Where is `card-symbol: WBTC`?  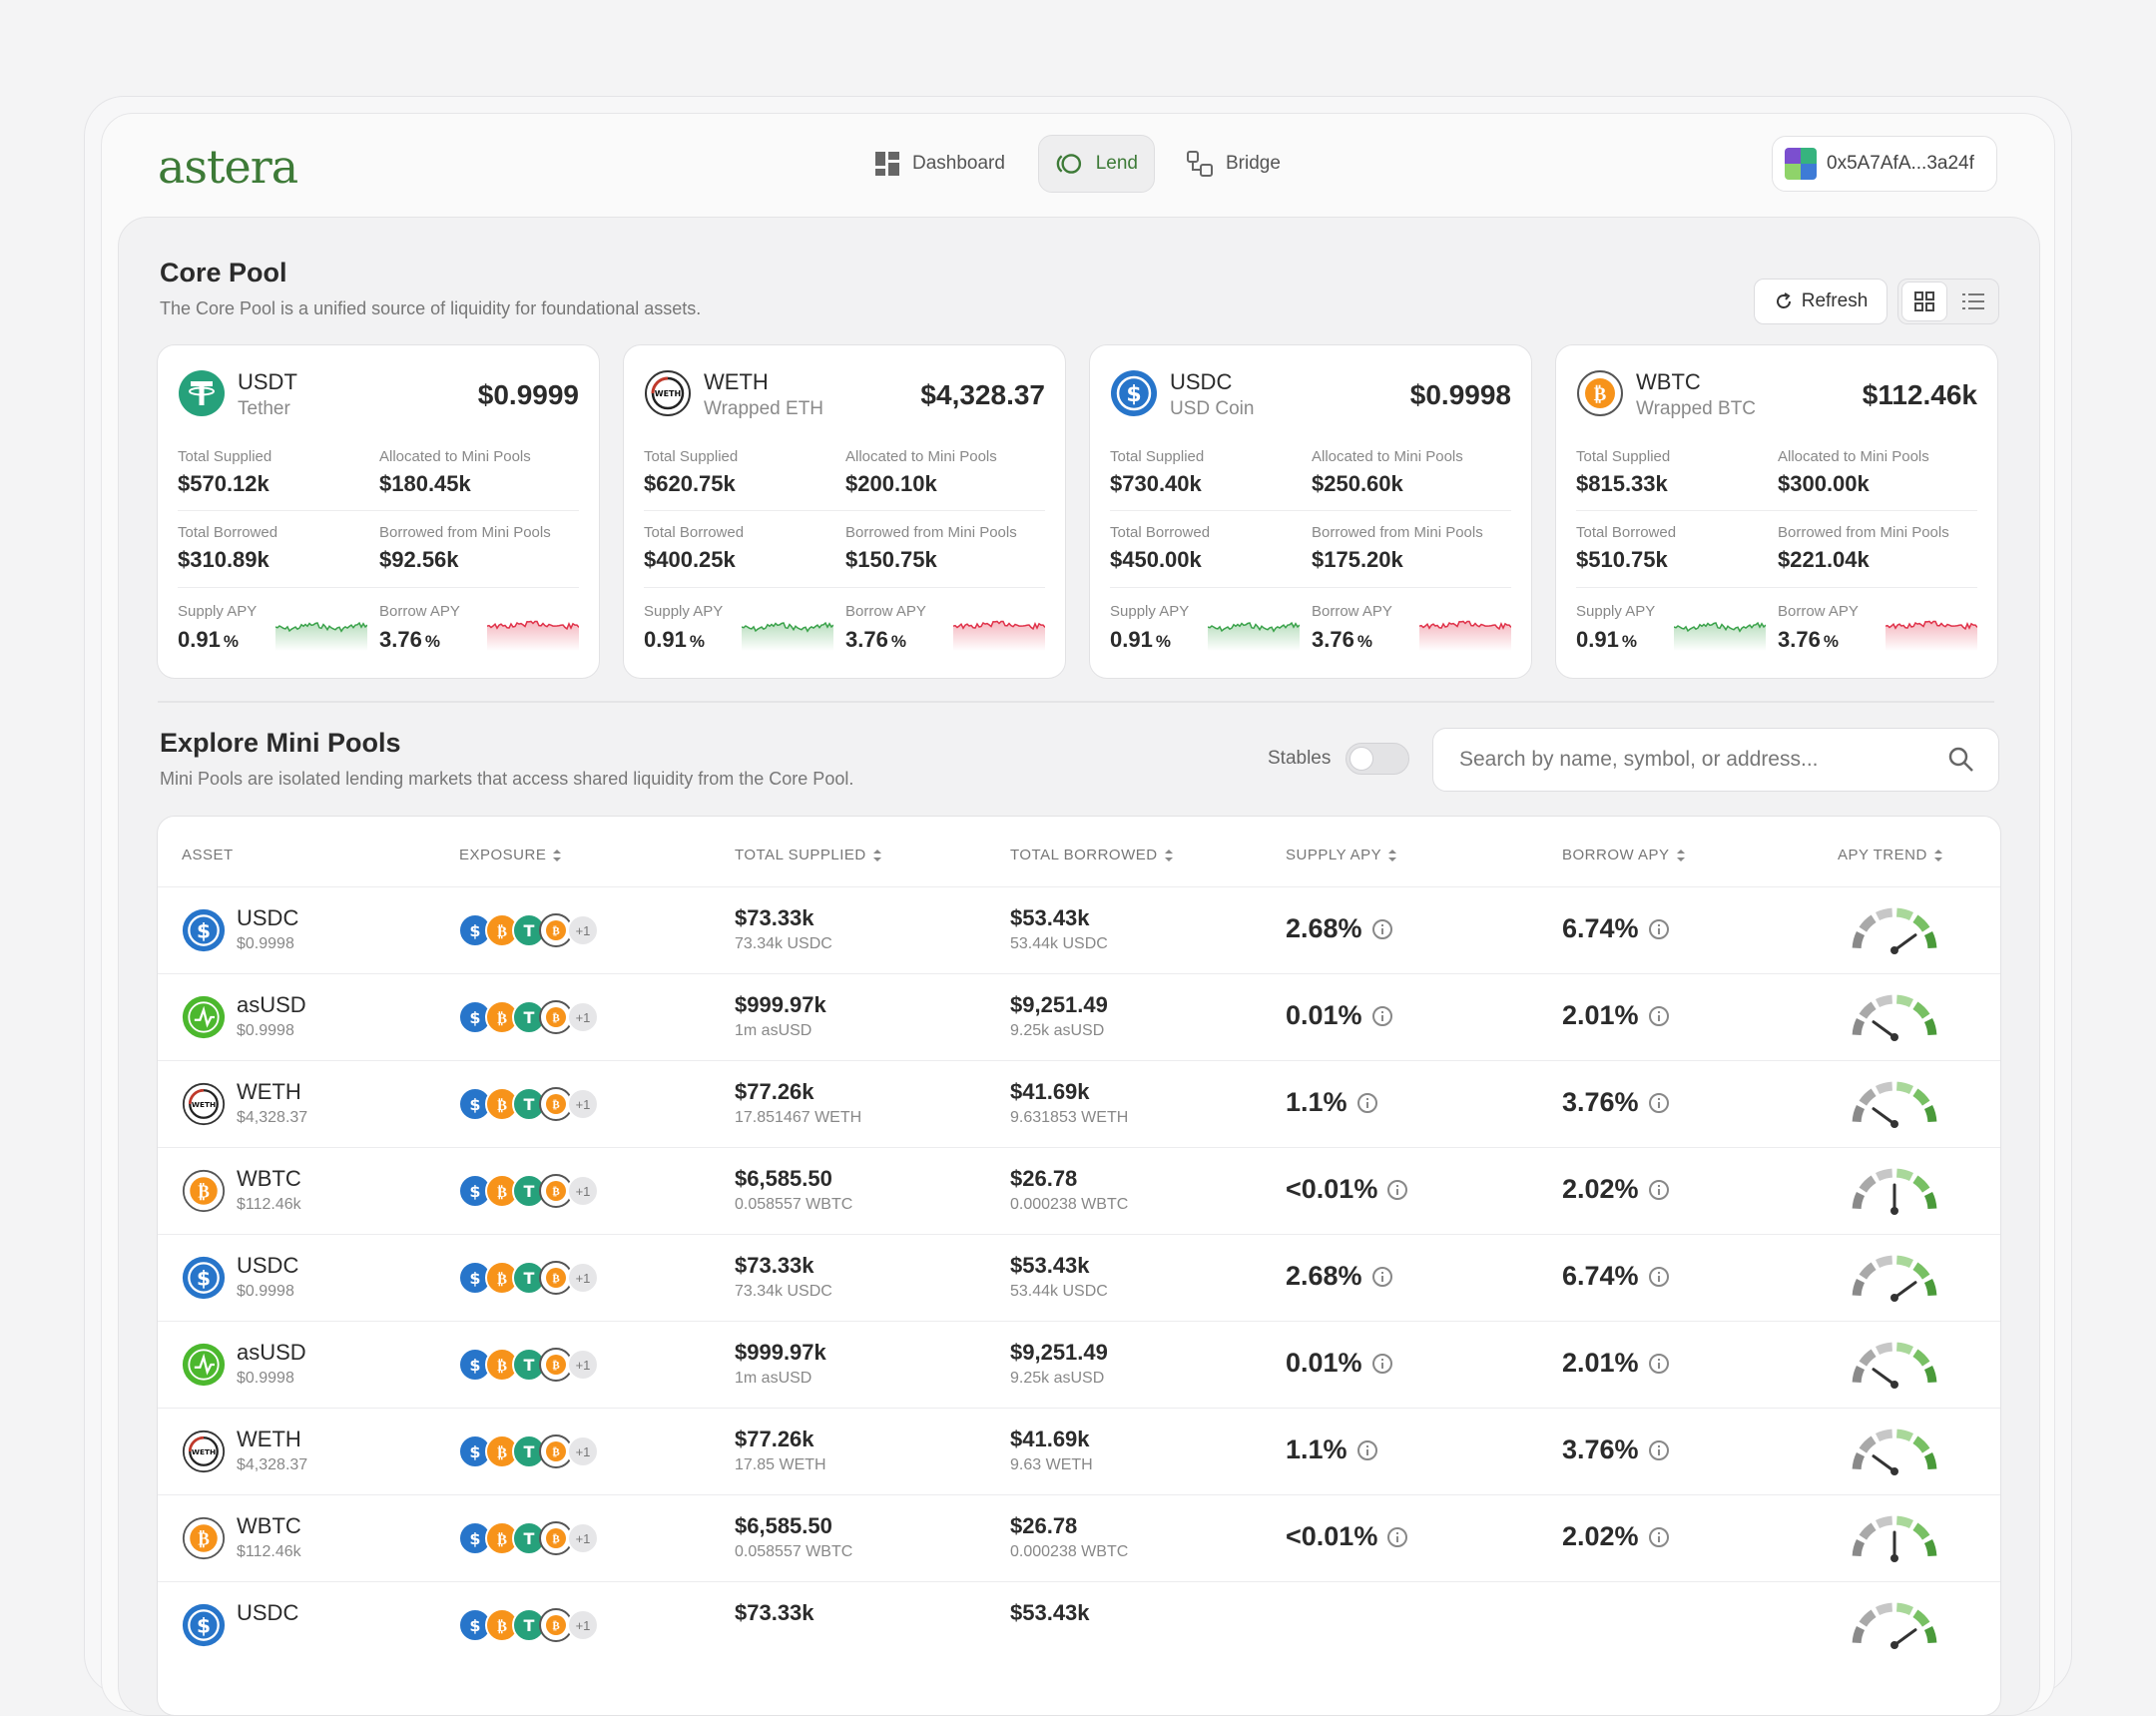
card-symbol: WBTC is located at coordinates (1668, 381).